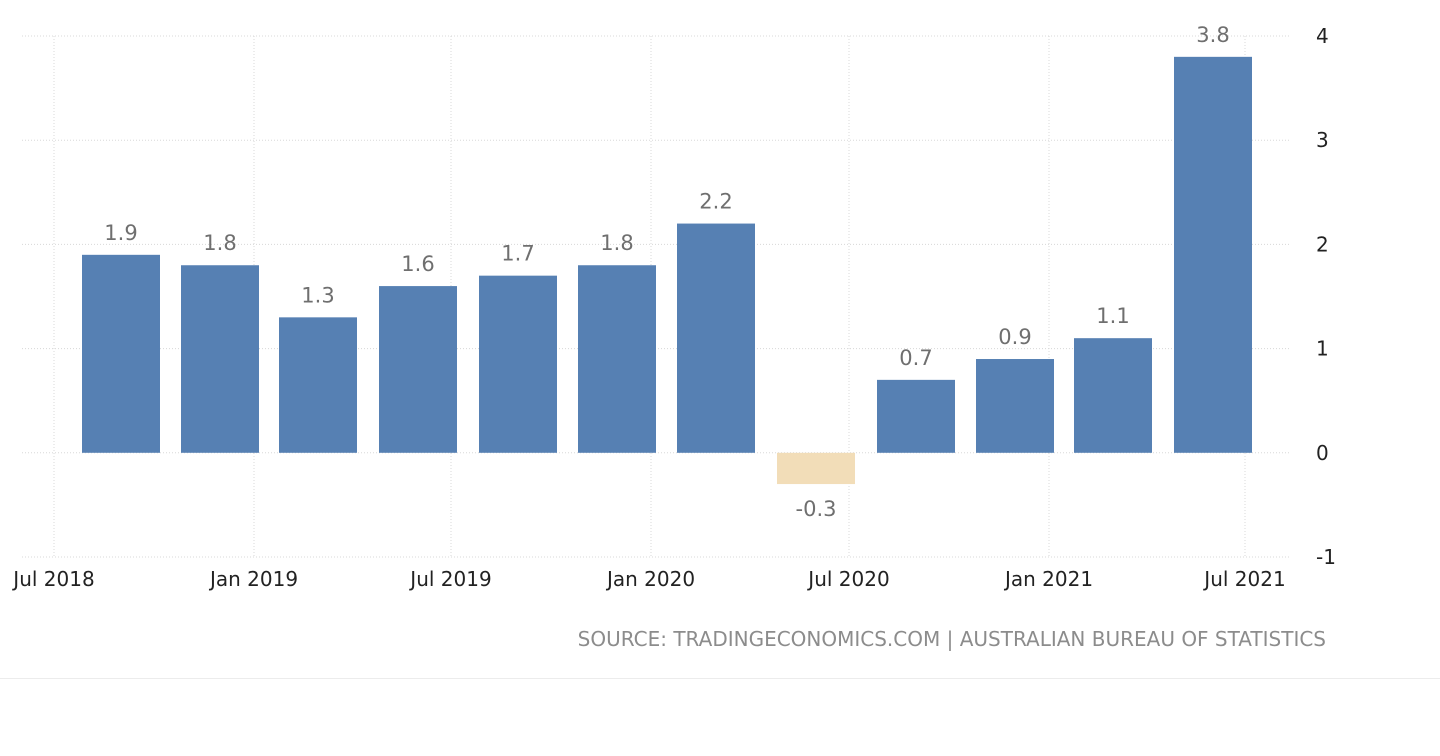 This screenshot has width=1440, height=756. Describe the element at coordinates (1322, 140) in the screenshot. I see `y-tick-label: 3` at that location.